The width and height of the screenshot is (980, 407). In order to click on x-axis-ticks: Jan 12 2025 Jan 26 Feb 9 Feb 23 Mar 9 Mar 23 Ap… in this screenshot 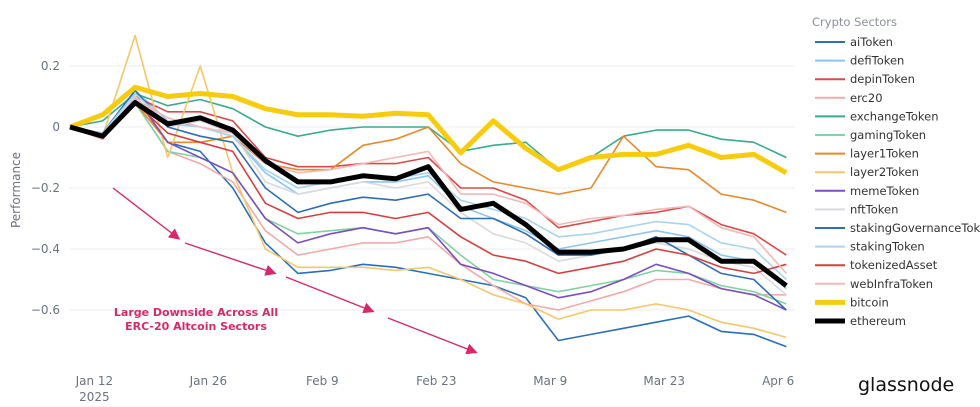, I will do `click(435, 389)`.